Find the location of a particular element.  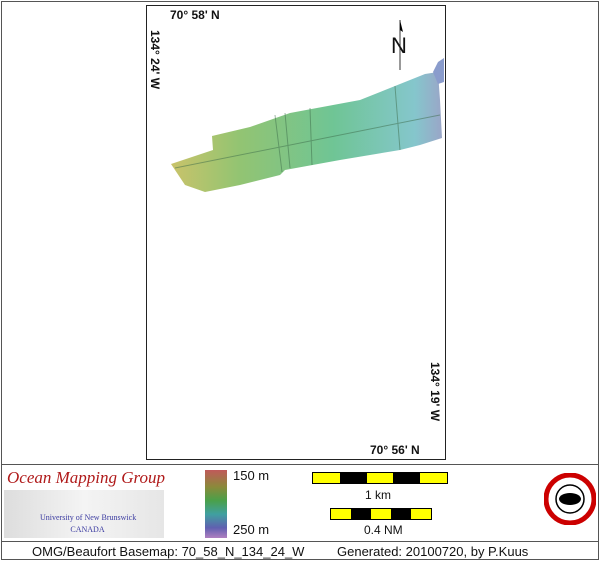

depth-min-label: 150 m is located at coordinates (251, 475).